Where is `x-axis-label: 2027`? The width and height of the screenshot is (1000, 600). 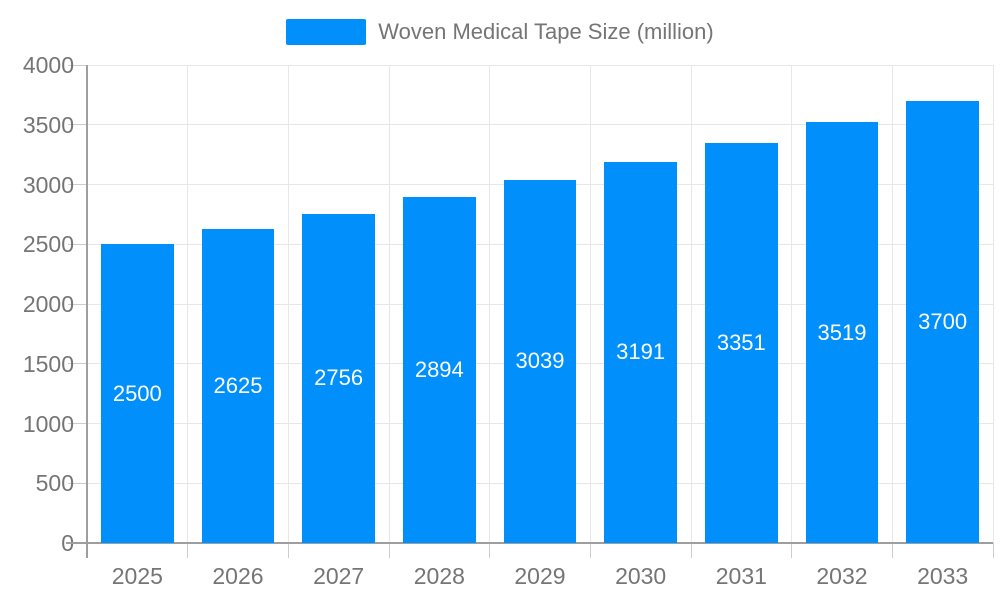
x-axis-label: 2027 is located at coordinates (339, 576).